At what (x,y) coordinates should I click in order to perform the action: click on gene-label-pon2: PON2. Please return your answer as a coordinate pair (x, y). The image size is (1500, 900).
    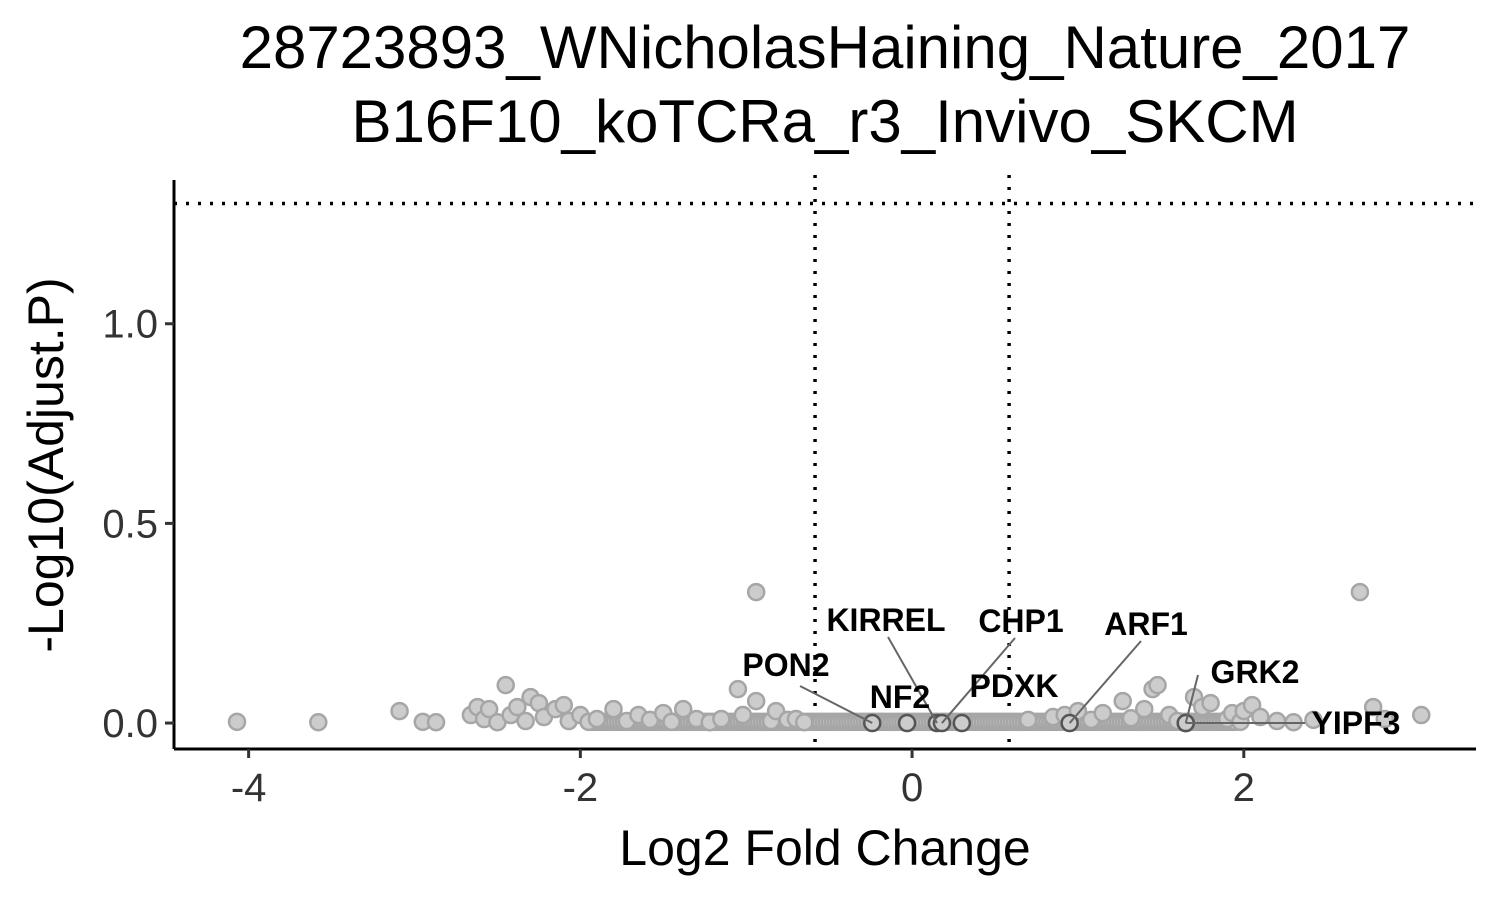
    Looking at the image, I should click on (785, 665).